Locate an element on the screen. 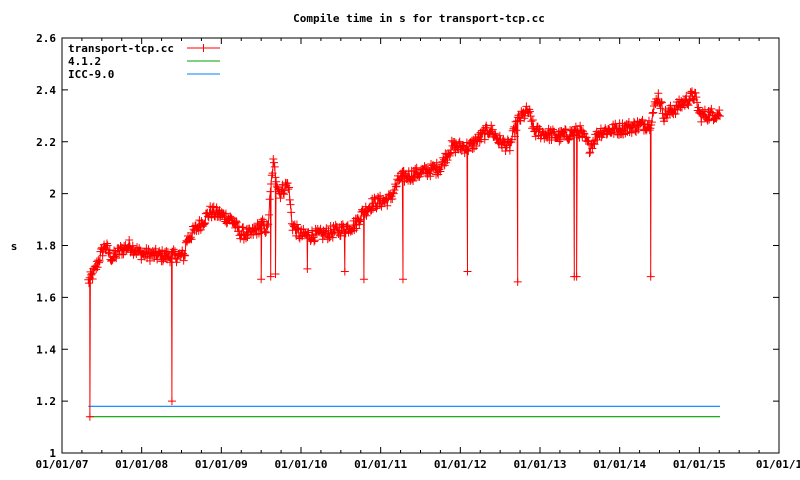  y-tick-label: 1 is located at coordinates (52, 453).